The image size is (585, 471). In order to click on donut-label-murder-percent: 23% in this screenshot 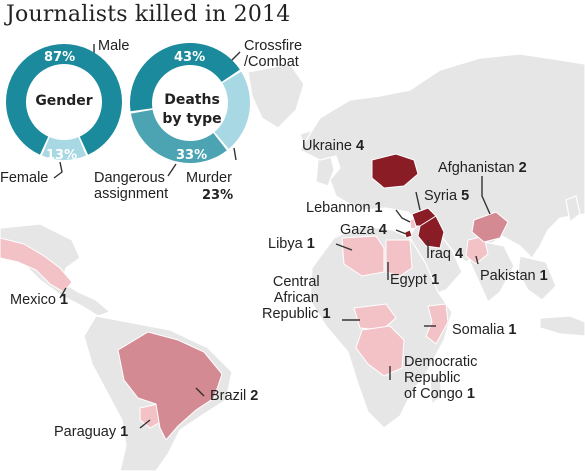, I will do `click(218, 195)`.